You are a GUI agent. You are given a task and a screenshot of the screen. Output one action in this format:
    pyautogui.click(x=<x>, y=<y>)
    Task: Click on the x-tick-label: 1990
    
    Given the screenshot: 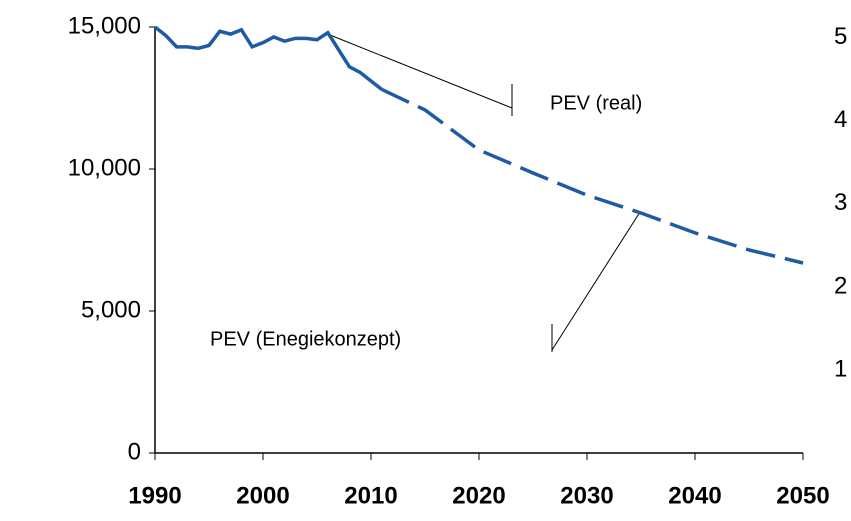 What is the action you would take?
    pyautogui.click(x=154, y=495)
    